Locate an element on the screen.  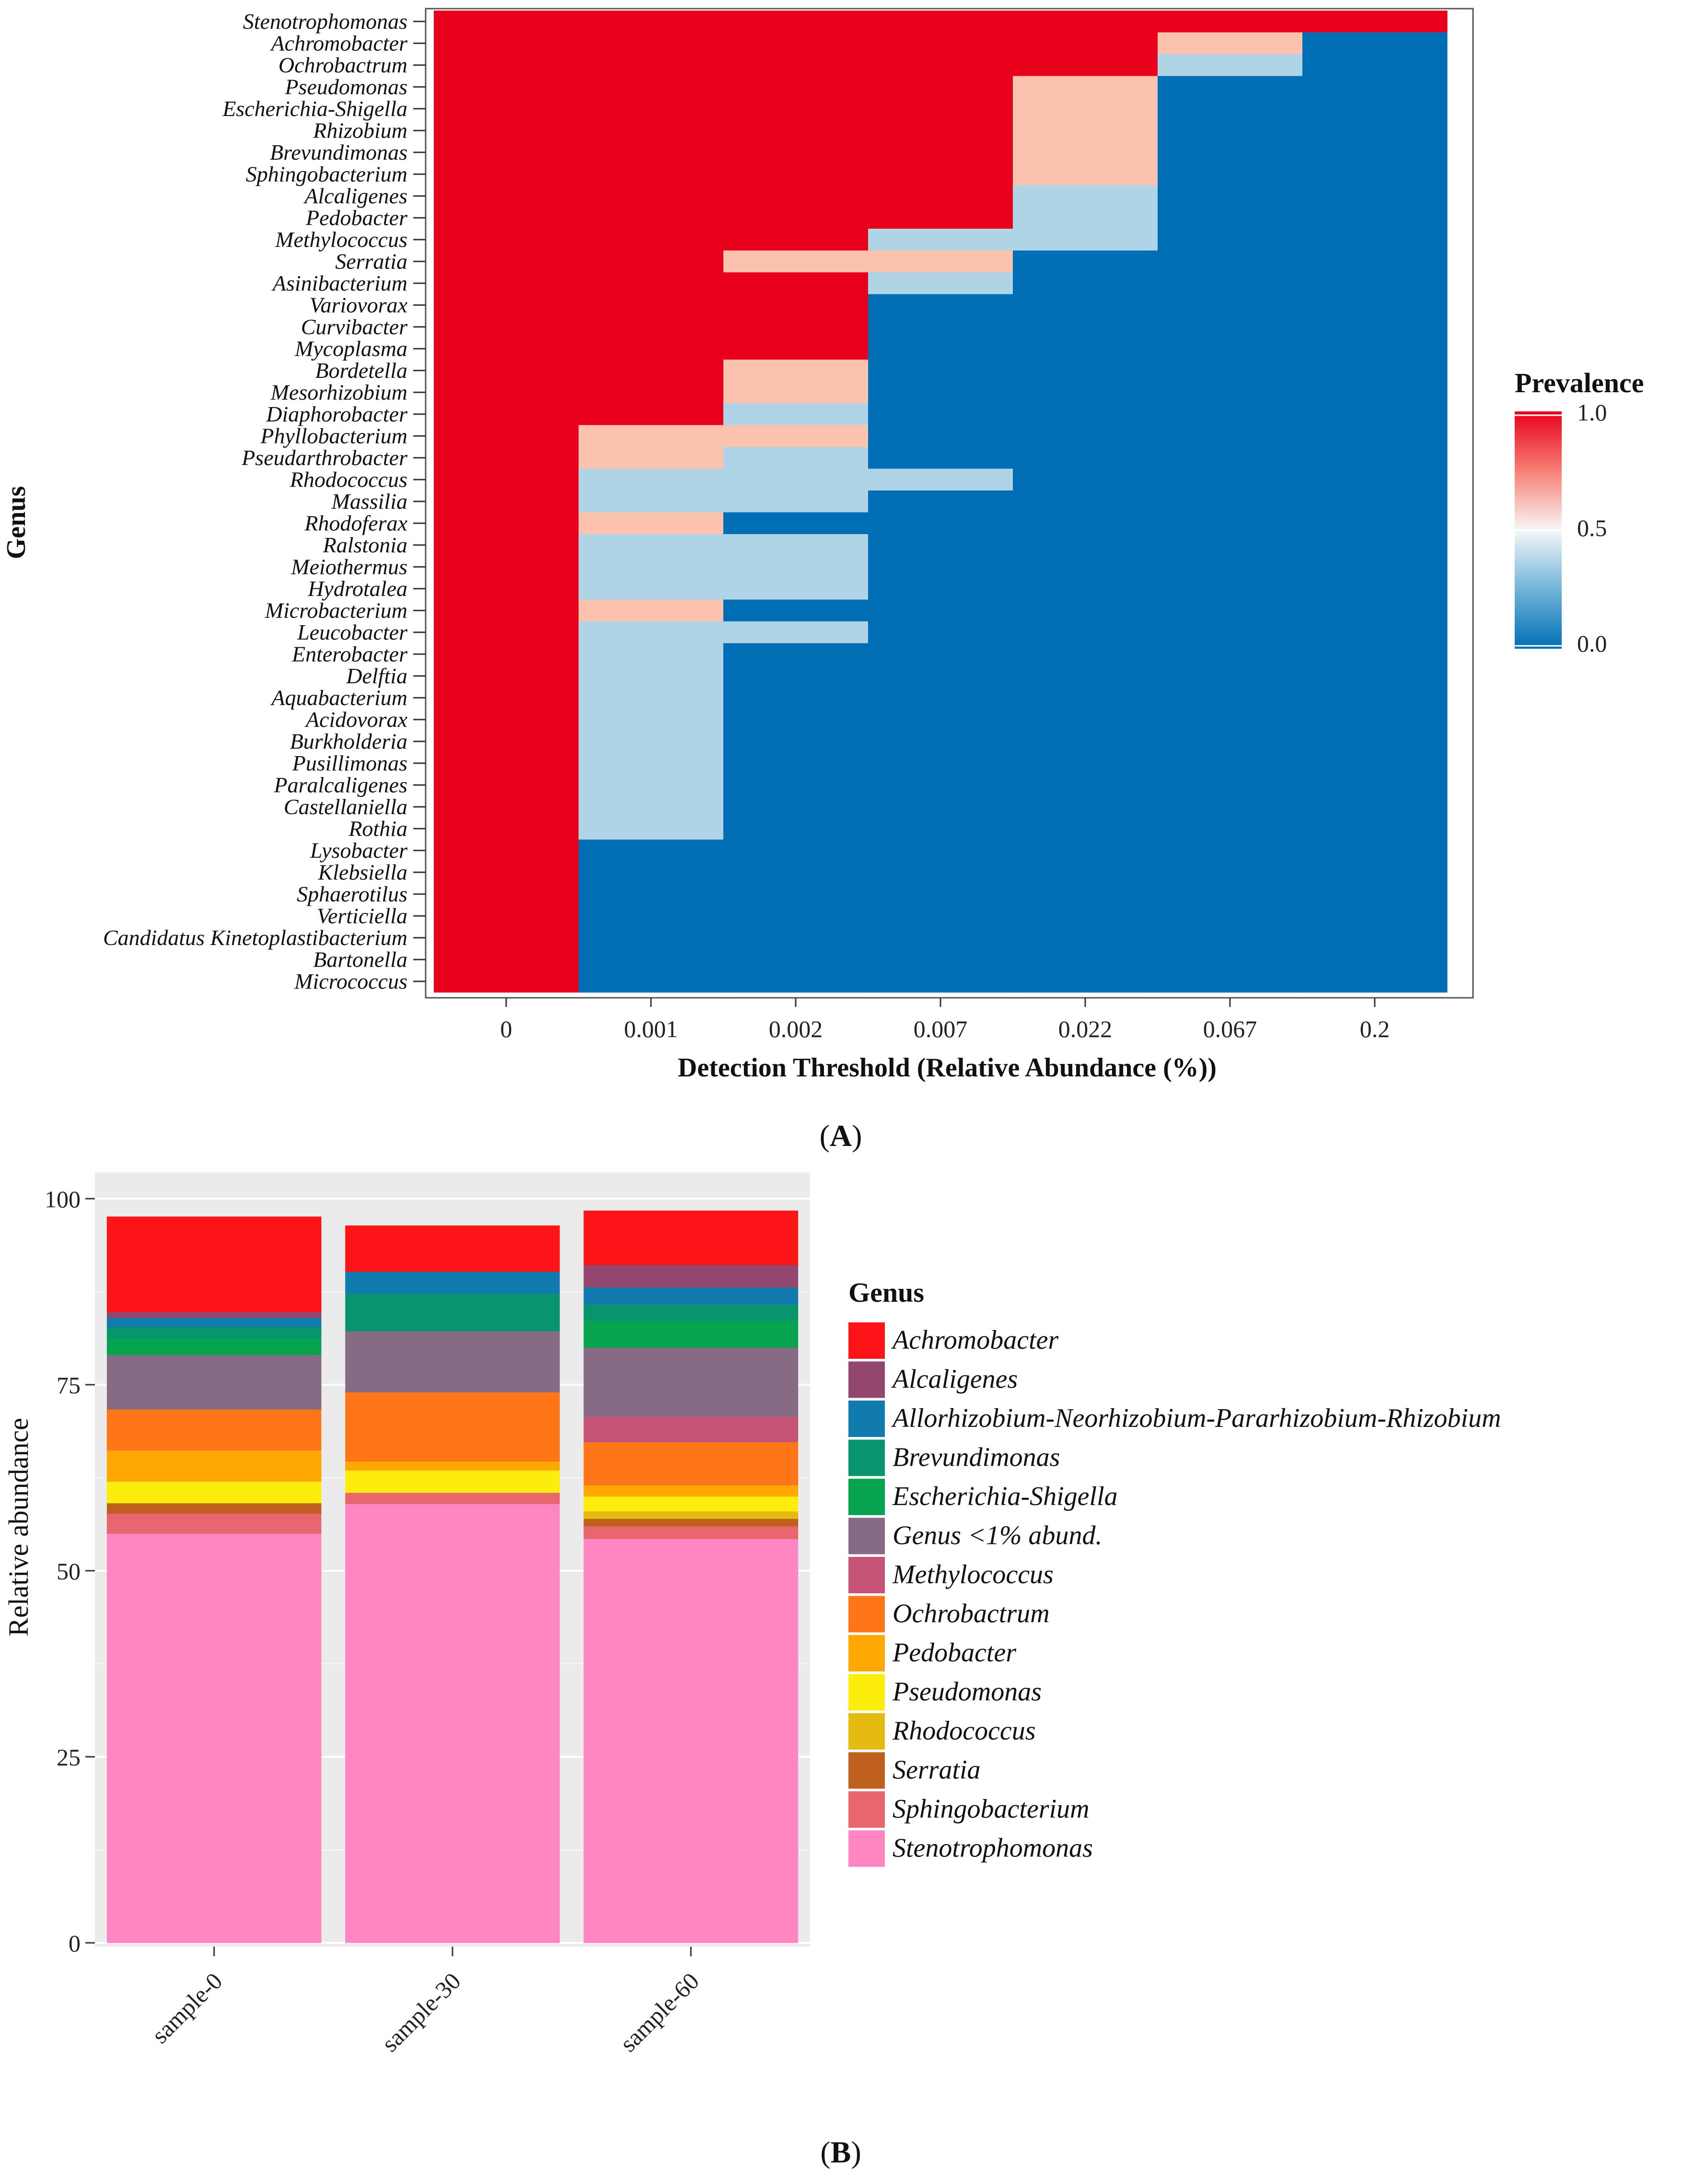
bar-segment-sample-0-escherichia-shigella is located at coordinates (214, 1347).